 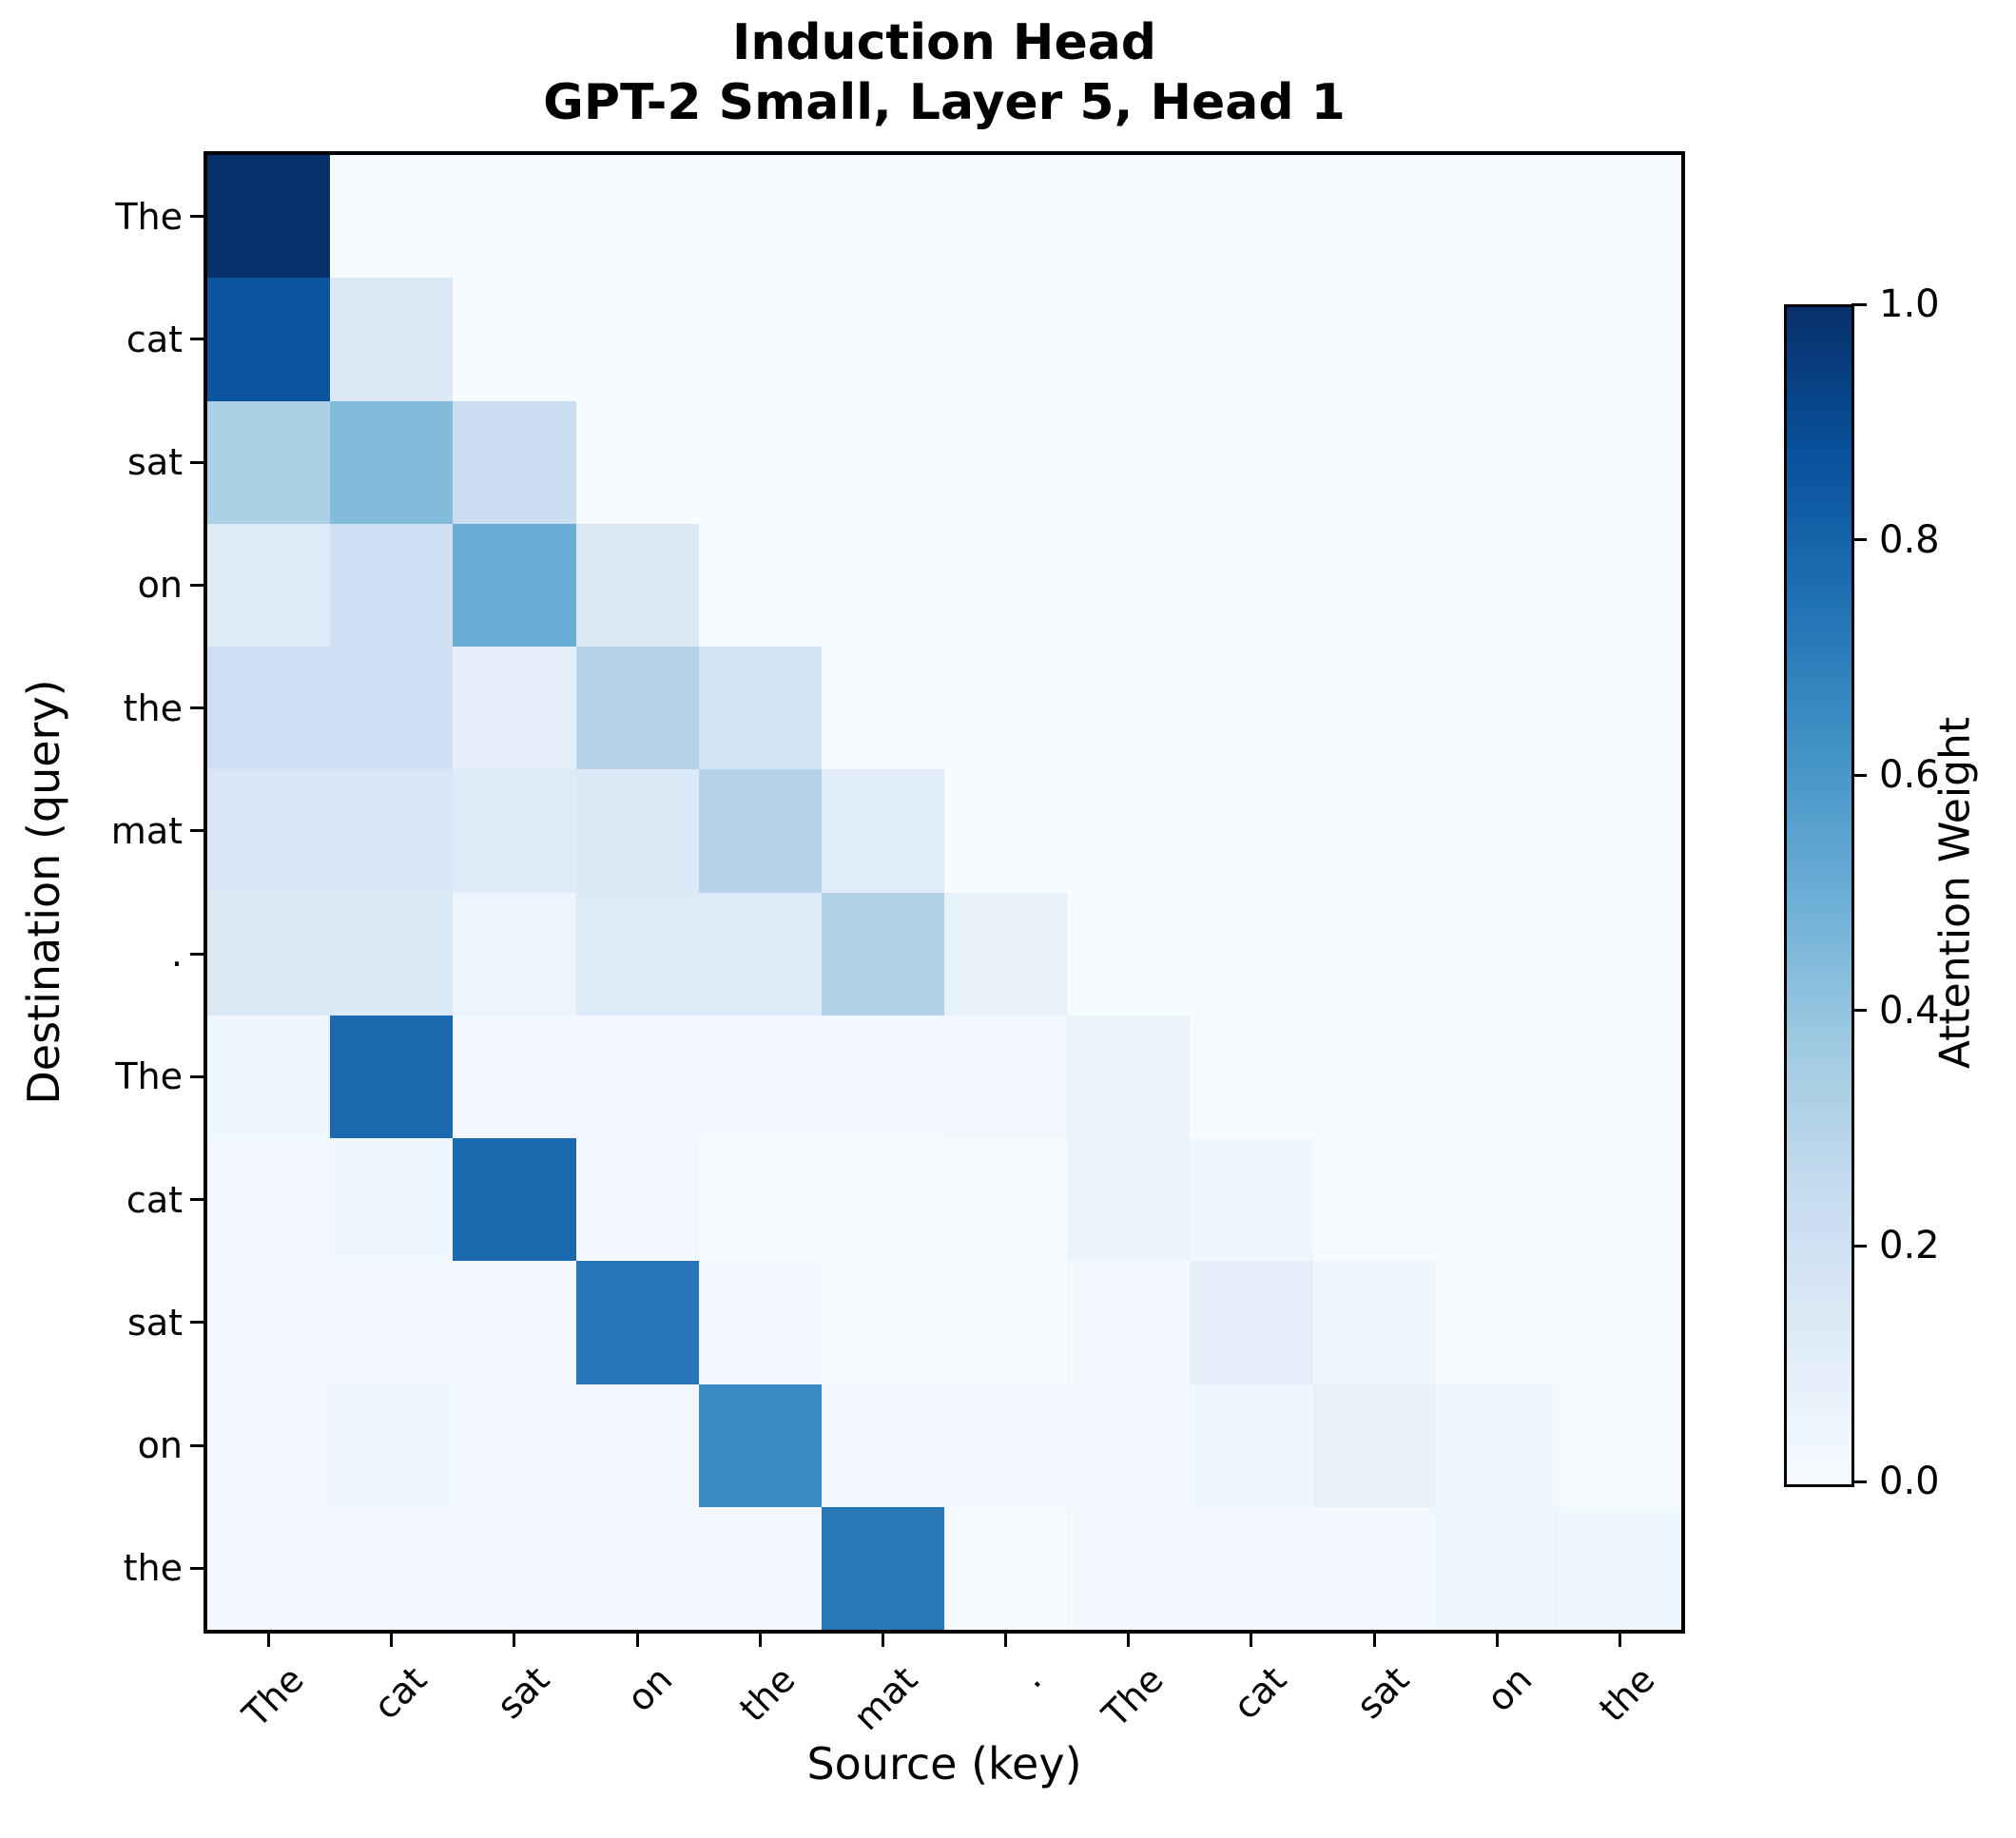 What do you see at coordinates (399, 1693) in the screenshot?
I see `x-tick-label: cat` at bounding box center [399, 1693].